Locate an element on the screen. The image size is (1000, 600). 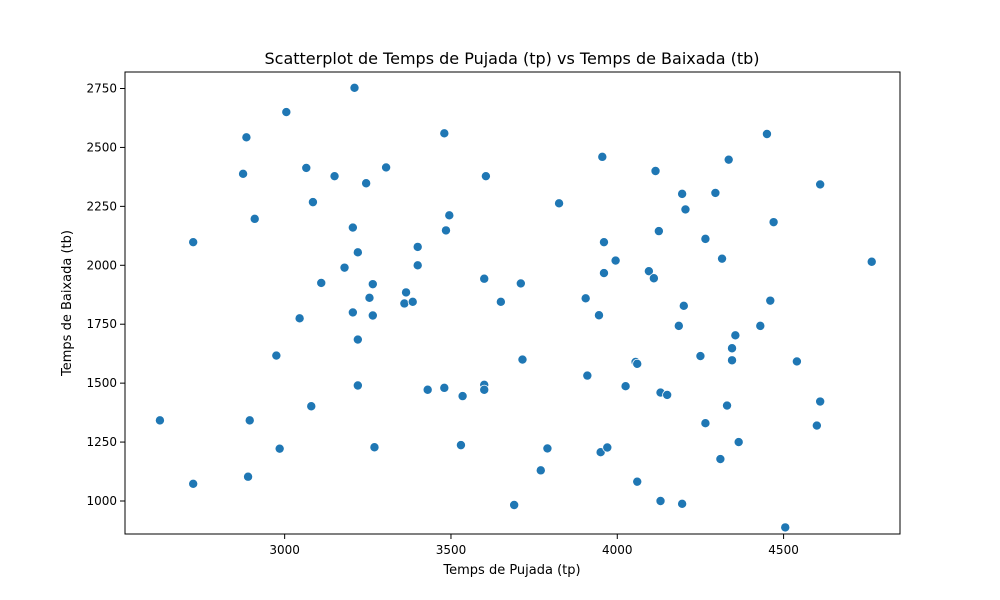
y-tick-label: 1250 is located at coordinates (101, 442).